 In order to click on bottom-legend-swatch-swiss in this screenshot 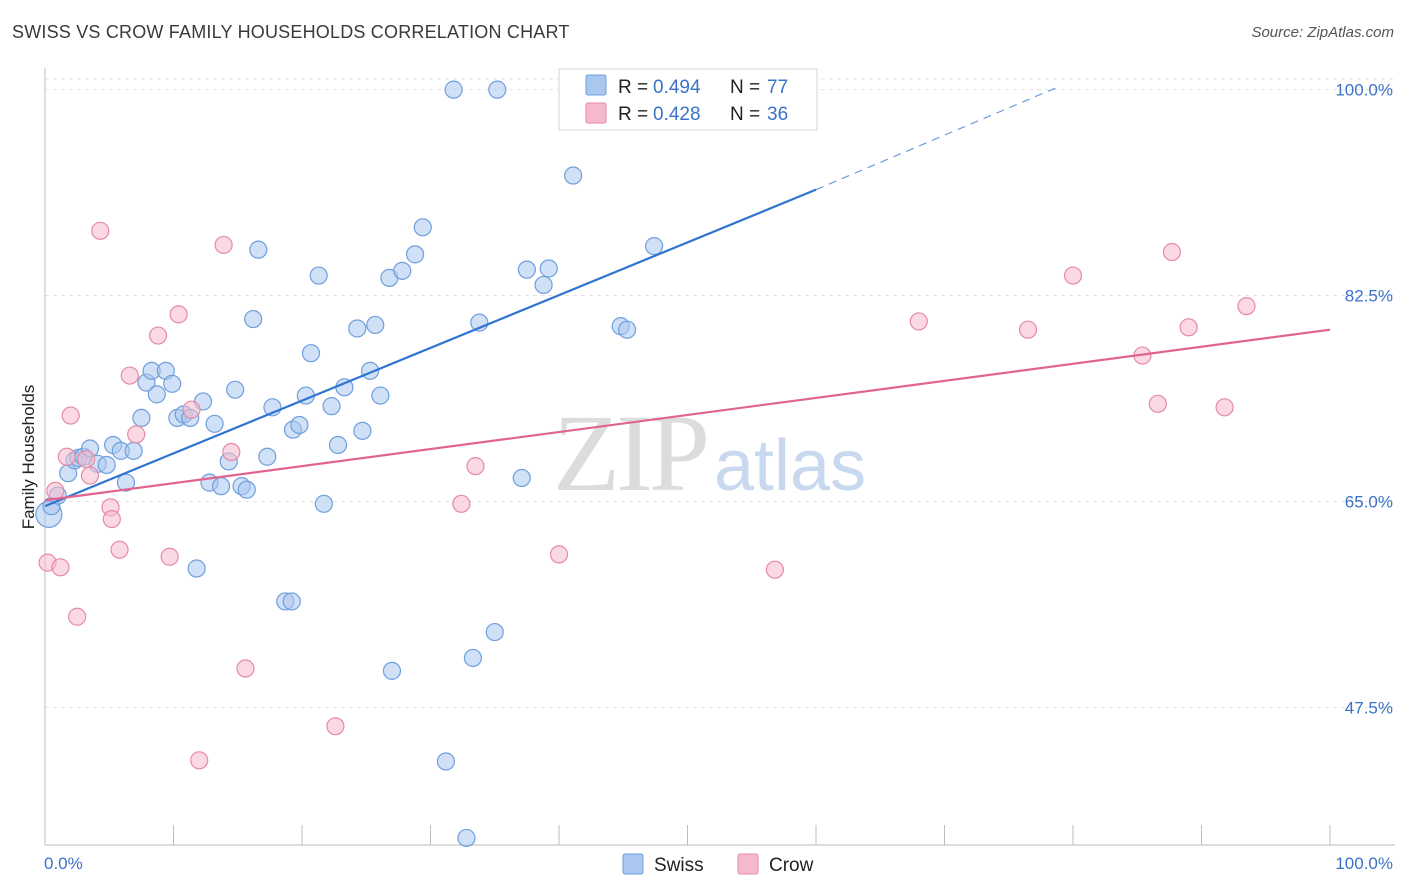, I will do `click(633, 864)`.